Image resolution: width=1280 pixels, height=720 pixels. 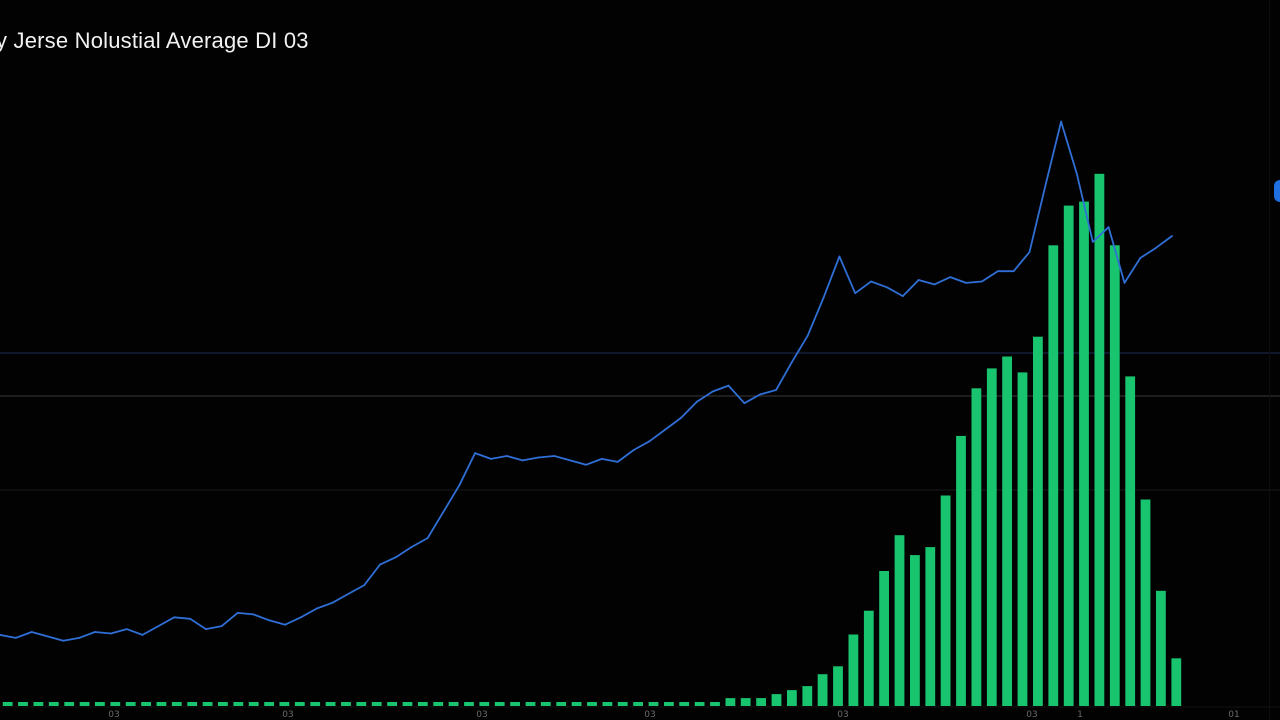 What do you see at coordinates (154, 40) in the screenshot?
I see `chart-title: y Jerse Nolustial Average DI 03` at bounding box center [154, 40].